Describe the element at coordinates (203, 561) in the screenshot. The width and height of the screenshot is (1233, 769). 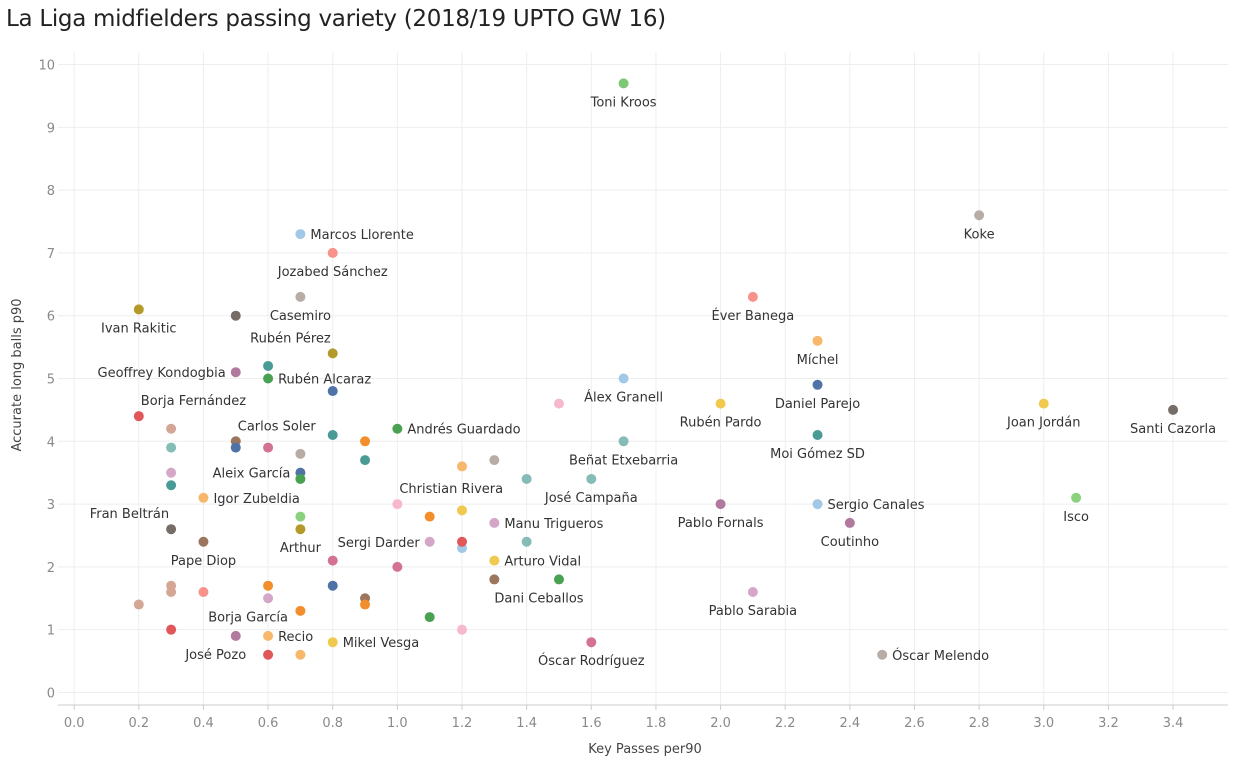
I see `data-label: Pape Diop` at that location.